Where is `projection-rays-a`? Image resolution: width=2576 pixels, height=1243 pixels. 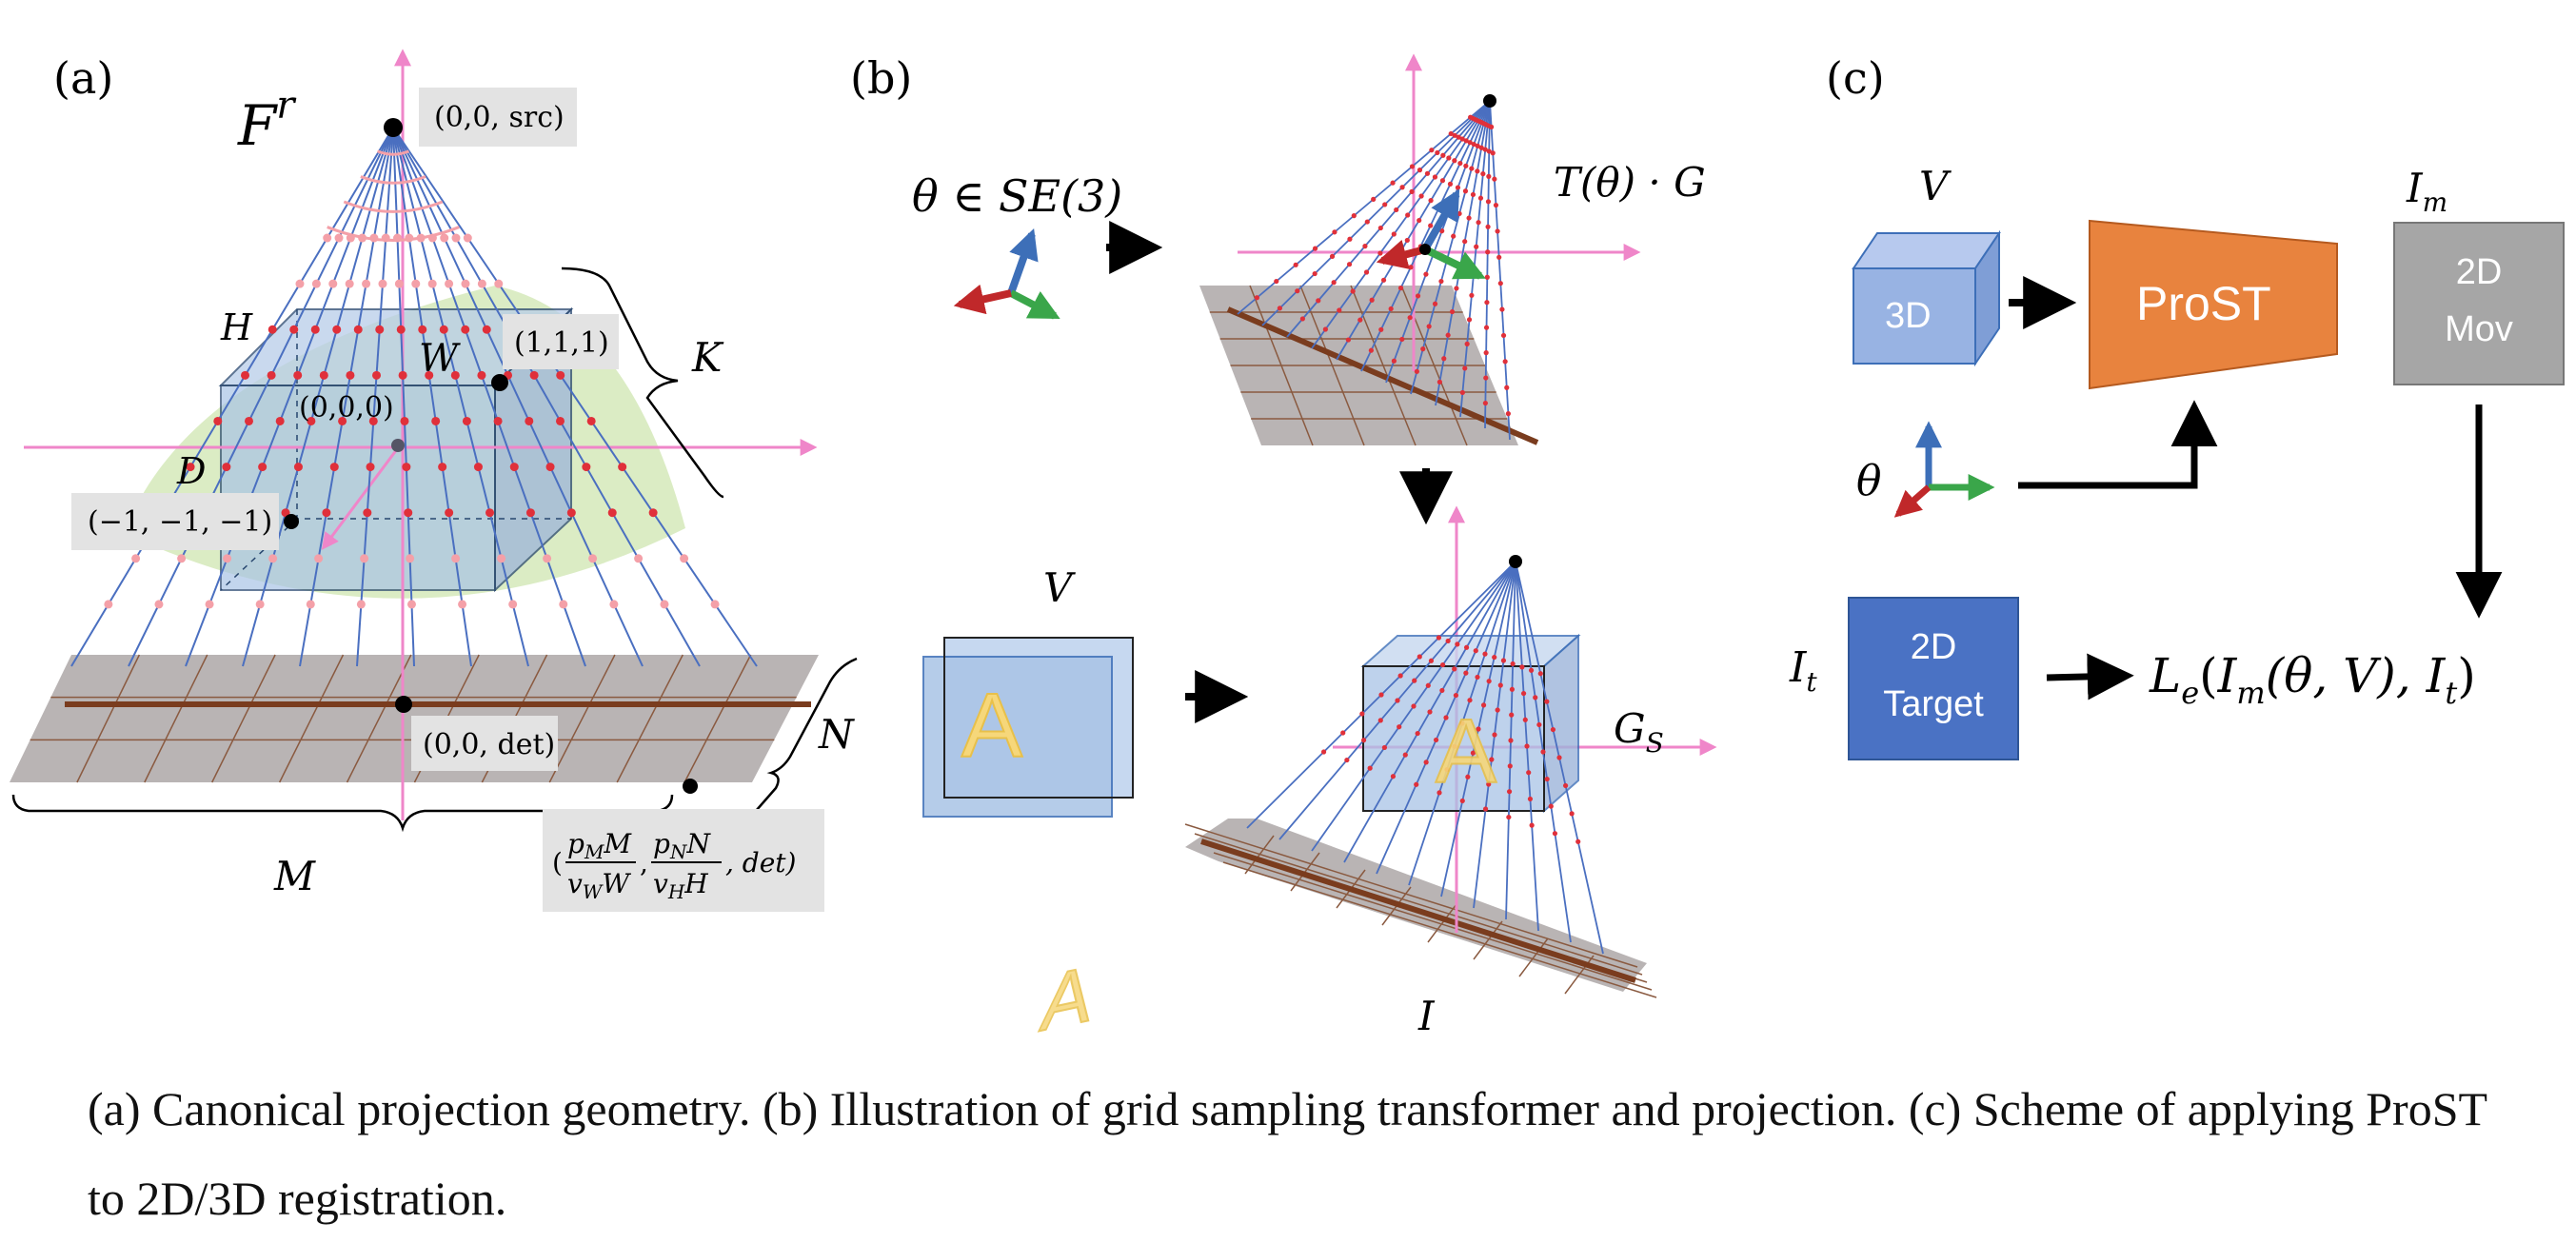 projection-rays-a is located at coordinates (414, 397).